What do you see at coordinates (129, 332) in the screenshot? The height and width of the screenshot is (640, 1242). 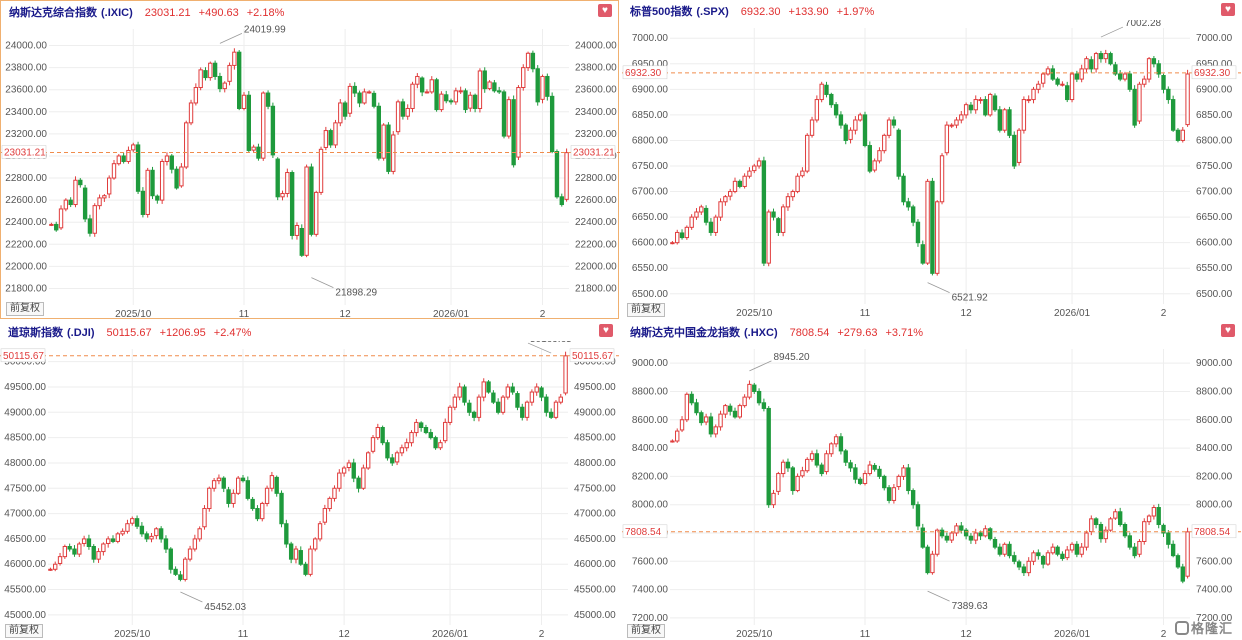 I see `panel-header: 道琼斯指数 (.DJI) 50115.67 +1206.95 +2.47%` at bounding box center [129, 332].